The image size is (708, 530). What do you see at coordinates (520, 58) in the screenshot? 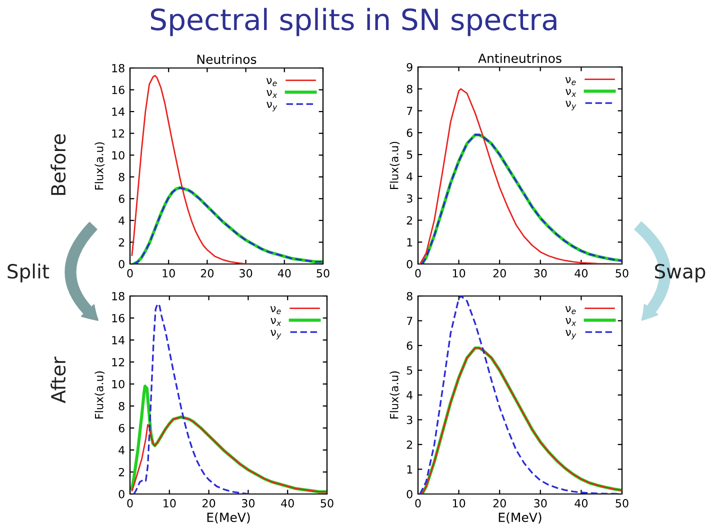
I see `chart-title: Antineutrinos` at bounding box center [520, 58].